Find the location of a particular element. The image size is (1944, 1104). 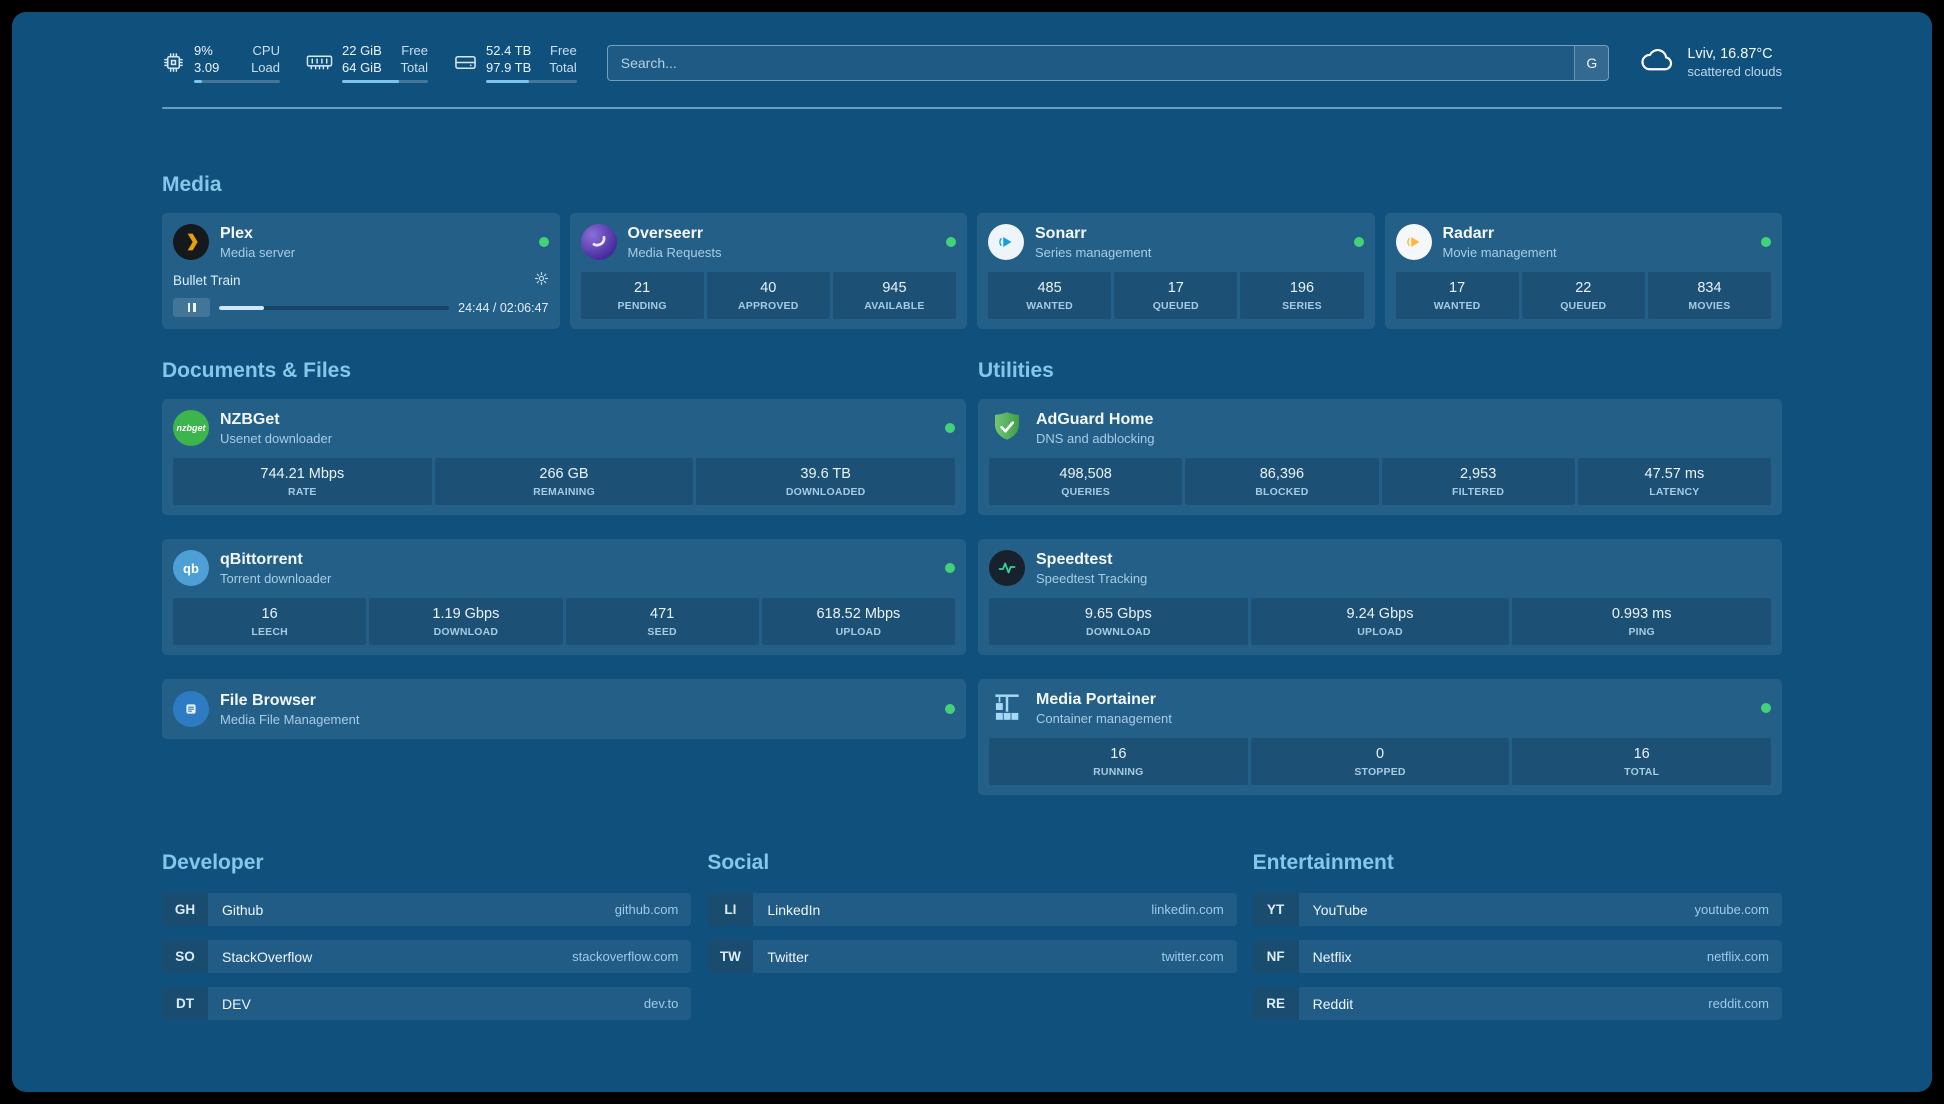

cpu-value: 9% is located at coordinates (203, 50).